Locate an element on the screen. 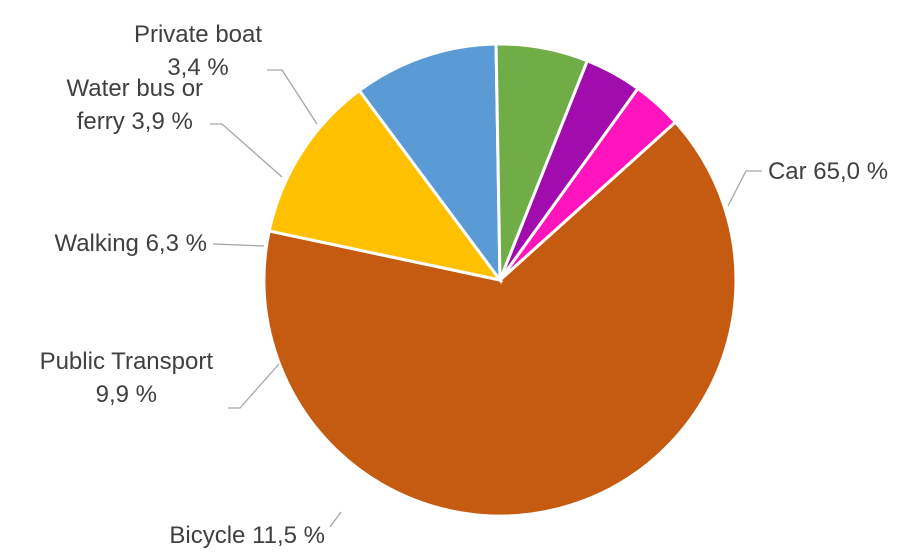 This screenshot has height=553, width=914. data-label: Water bus or ferry 3,9 % is located at coordinates (135, 105).